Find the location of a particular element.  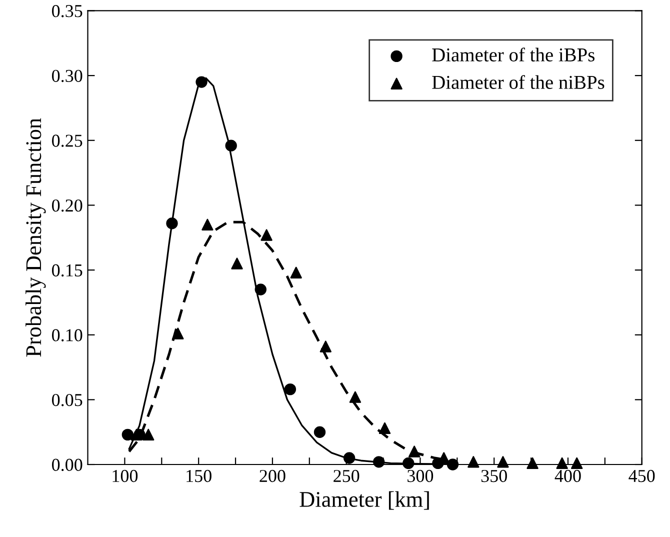

x-tick-label: 450 is located at coordinates (641, 476).